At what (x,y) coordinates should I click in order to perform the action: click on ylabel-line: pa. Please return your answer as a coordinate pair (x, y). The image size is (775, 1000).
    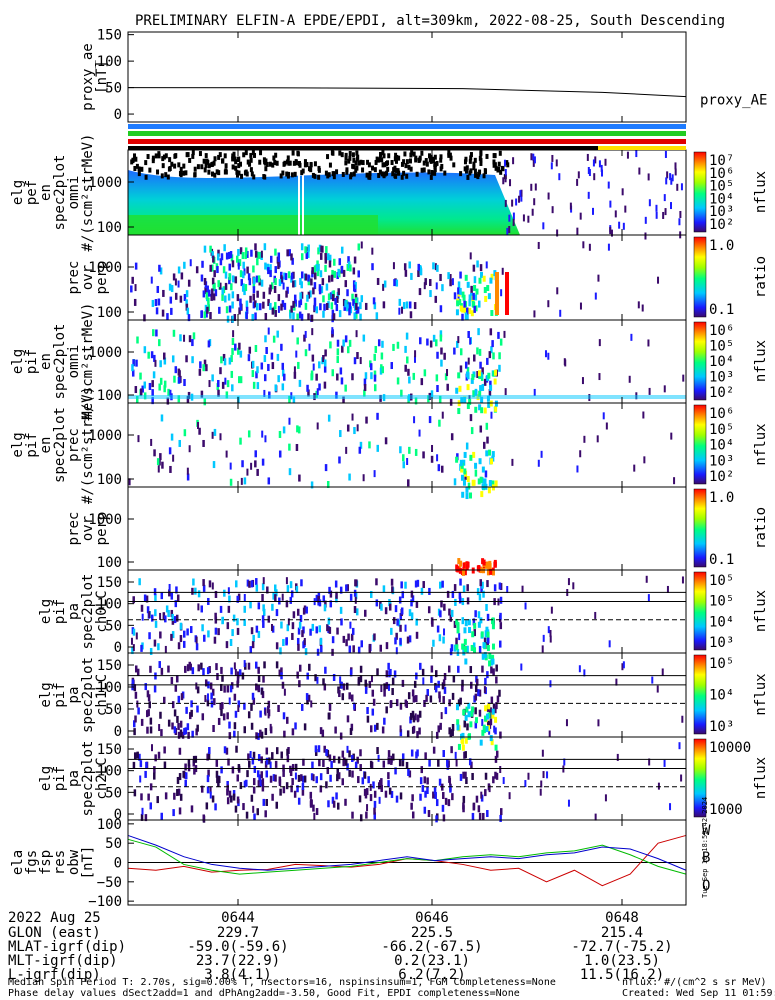
    Looking at the image, I should click on (74, 695).